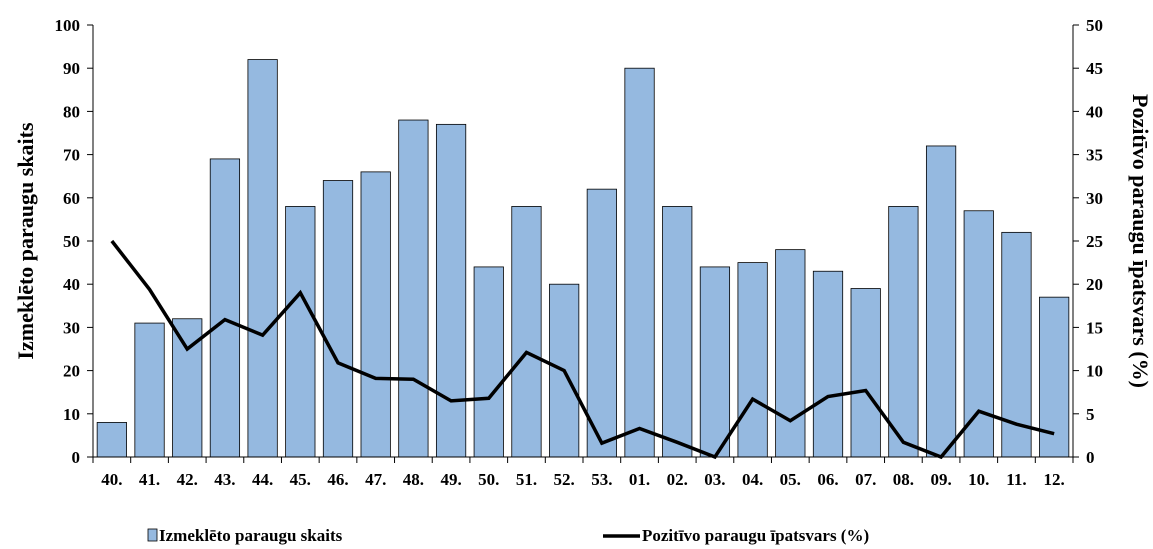 This screenshot has height=549, width=1153. Describe the element at coordinates (1094, 111) in the screenshot. I see `y2-tick-label: 40` at that location.